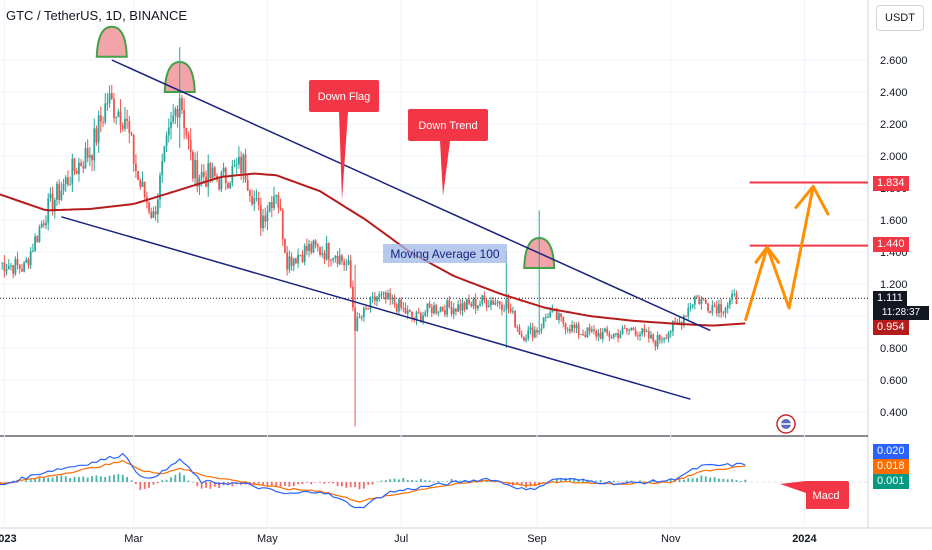 This screenshot has height=550, width=932. I want to click on y-tick-label: 0.600, so click(894, 381).